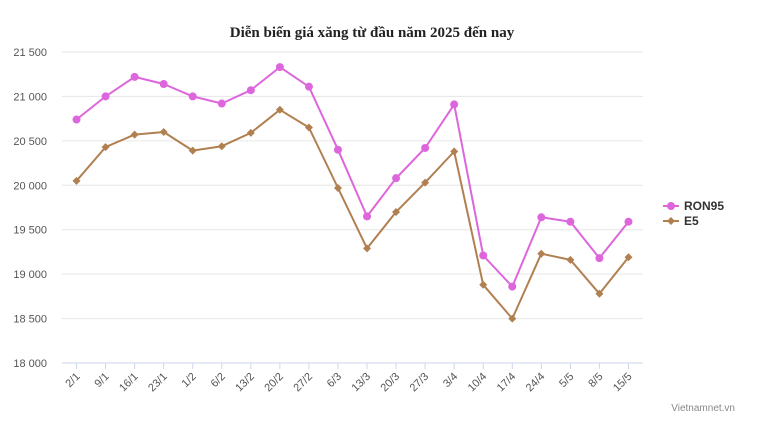 Image resolution: width=757 pixels, height=431 pixels. Describe the element at coordinates (391, 383) in the screenshot. I see `x-tick-label: 20/3` at that location.